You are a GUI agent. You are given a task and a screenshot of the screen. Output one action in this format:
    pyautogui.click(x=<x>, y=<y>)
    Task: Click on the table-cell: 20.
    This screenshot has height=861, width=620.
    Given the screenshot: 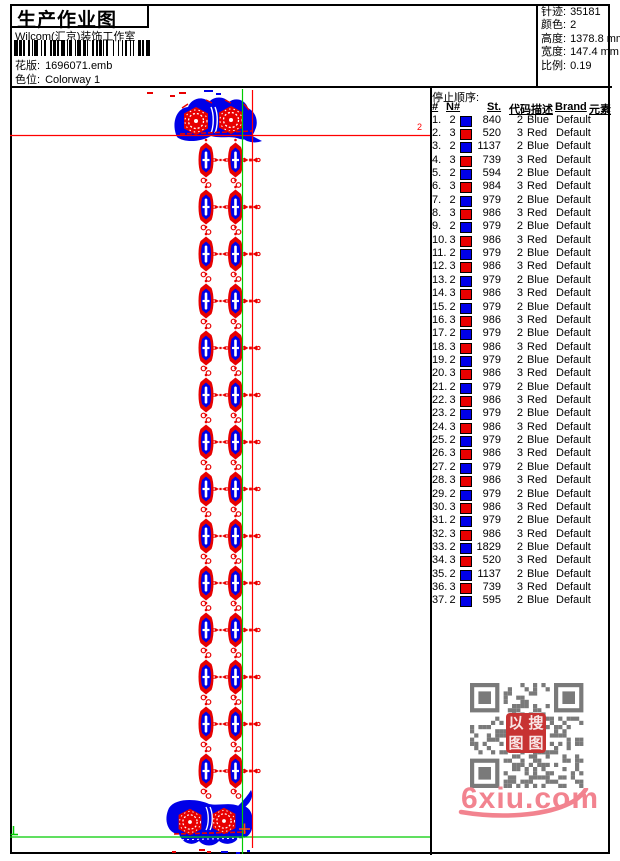 What is the action you would take?
    pyautogui.click(x=440, y=373)
    